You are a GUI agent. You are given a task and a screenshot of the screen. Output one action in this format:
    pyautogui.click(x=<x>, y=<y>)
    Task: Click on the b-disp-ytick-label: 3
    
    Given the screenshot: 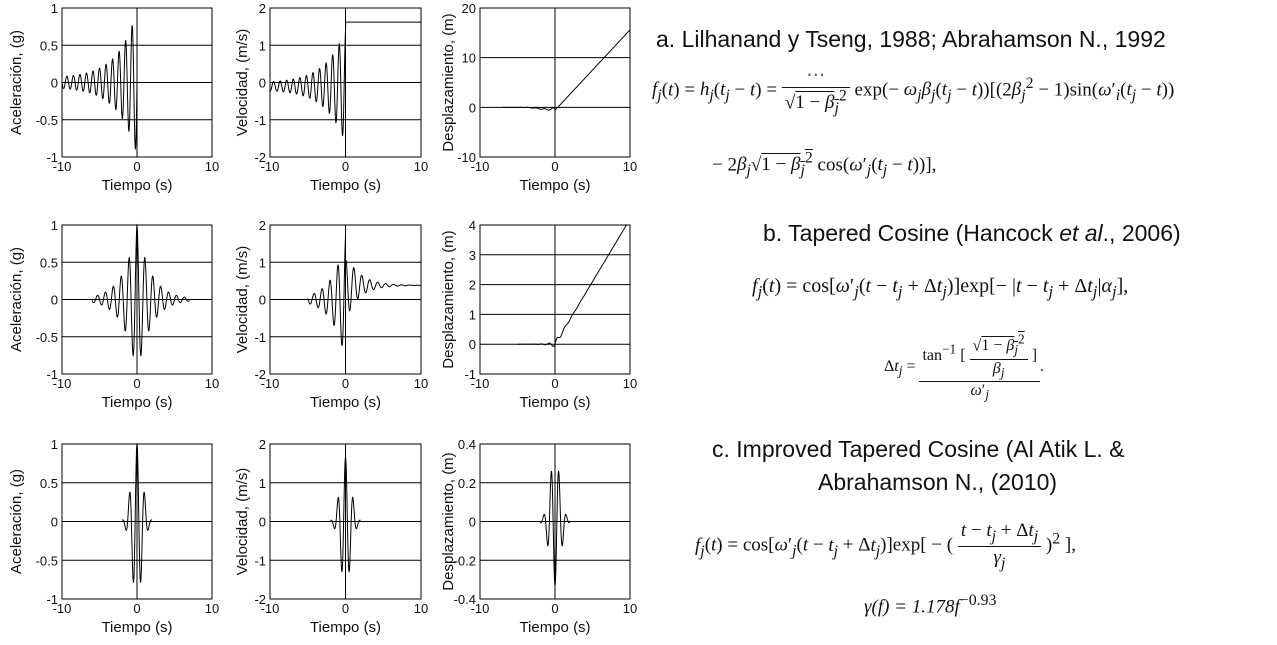 What is the action you would take?
    pyautogui.click(x=472, y=255)
    